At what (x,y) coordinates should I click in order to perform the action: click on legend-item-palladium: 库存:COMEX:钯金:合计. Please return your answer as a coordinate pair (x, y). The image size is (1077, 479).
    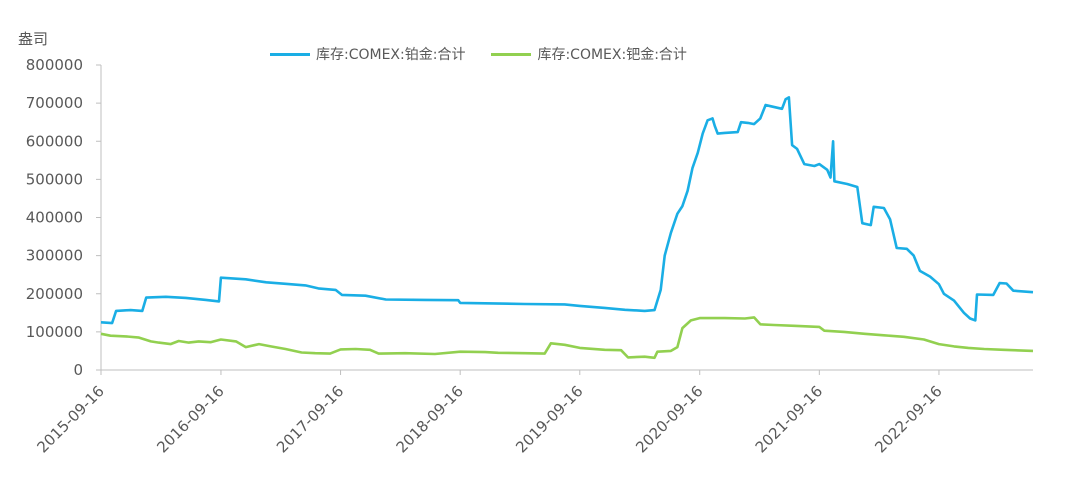
    Looking at the image, I should click on (589, 54).